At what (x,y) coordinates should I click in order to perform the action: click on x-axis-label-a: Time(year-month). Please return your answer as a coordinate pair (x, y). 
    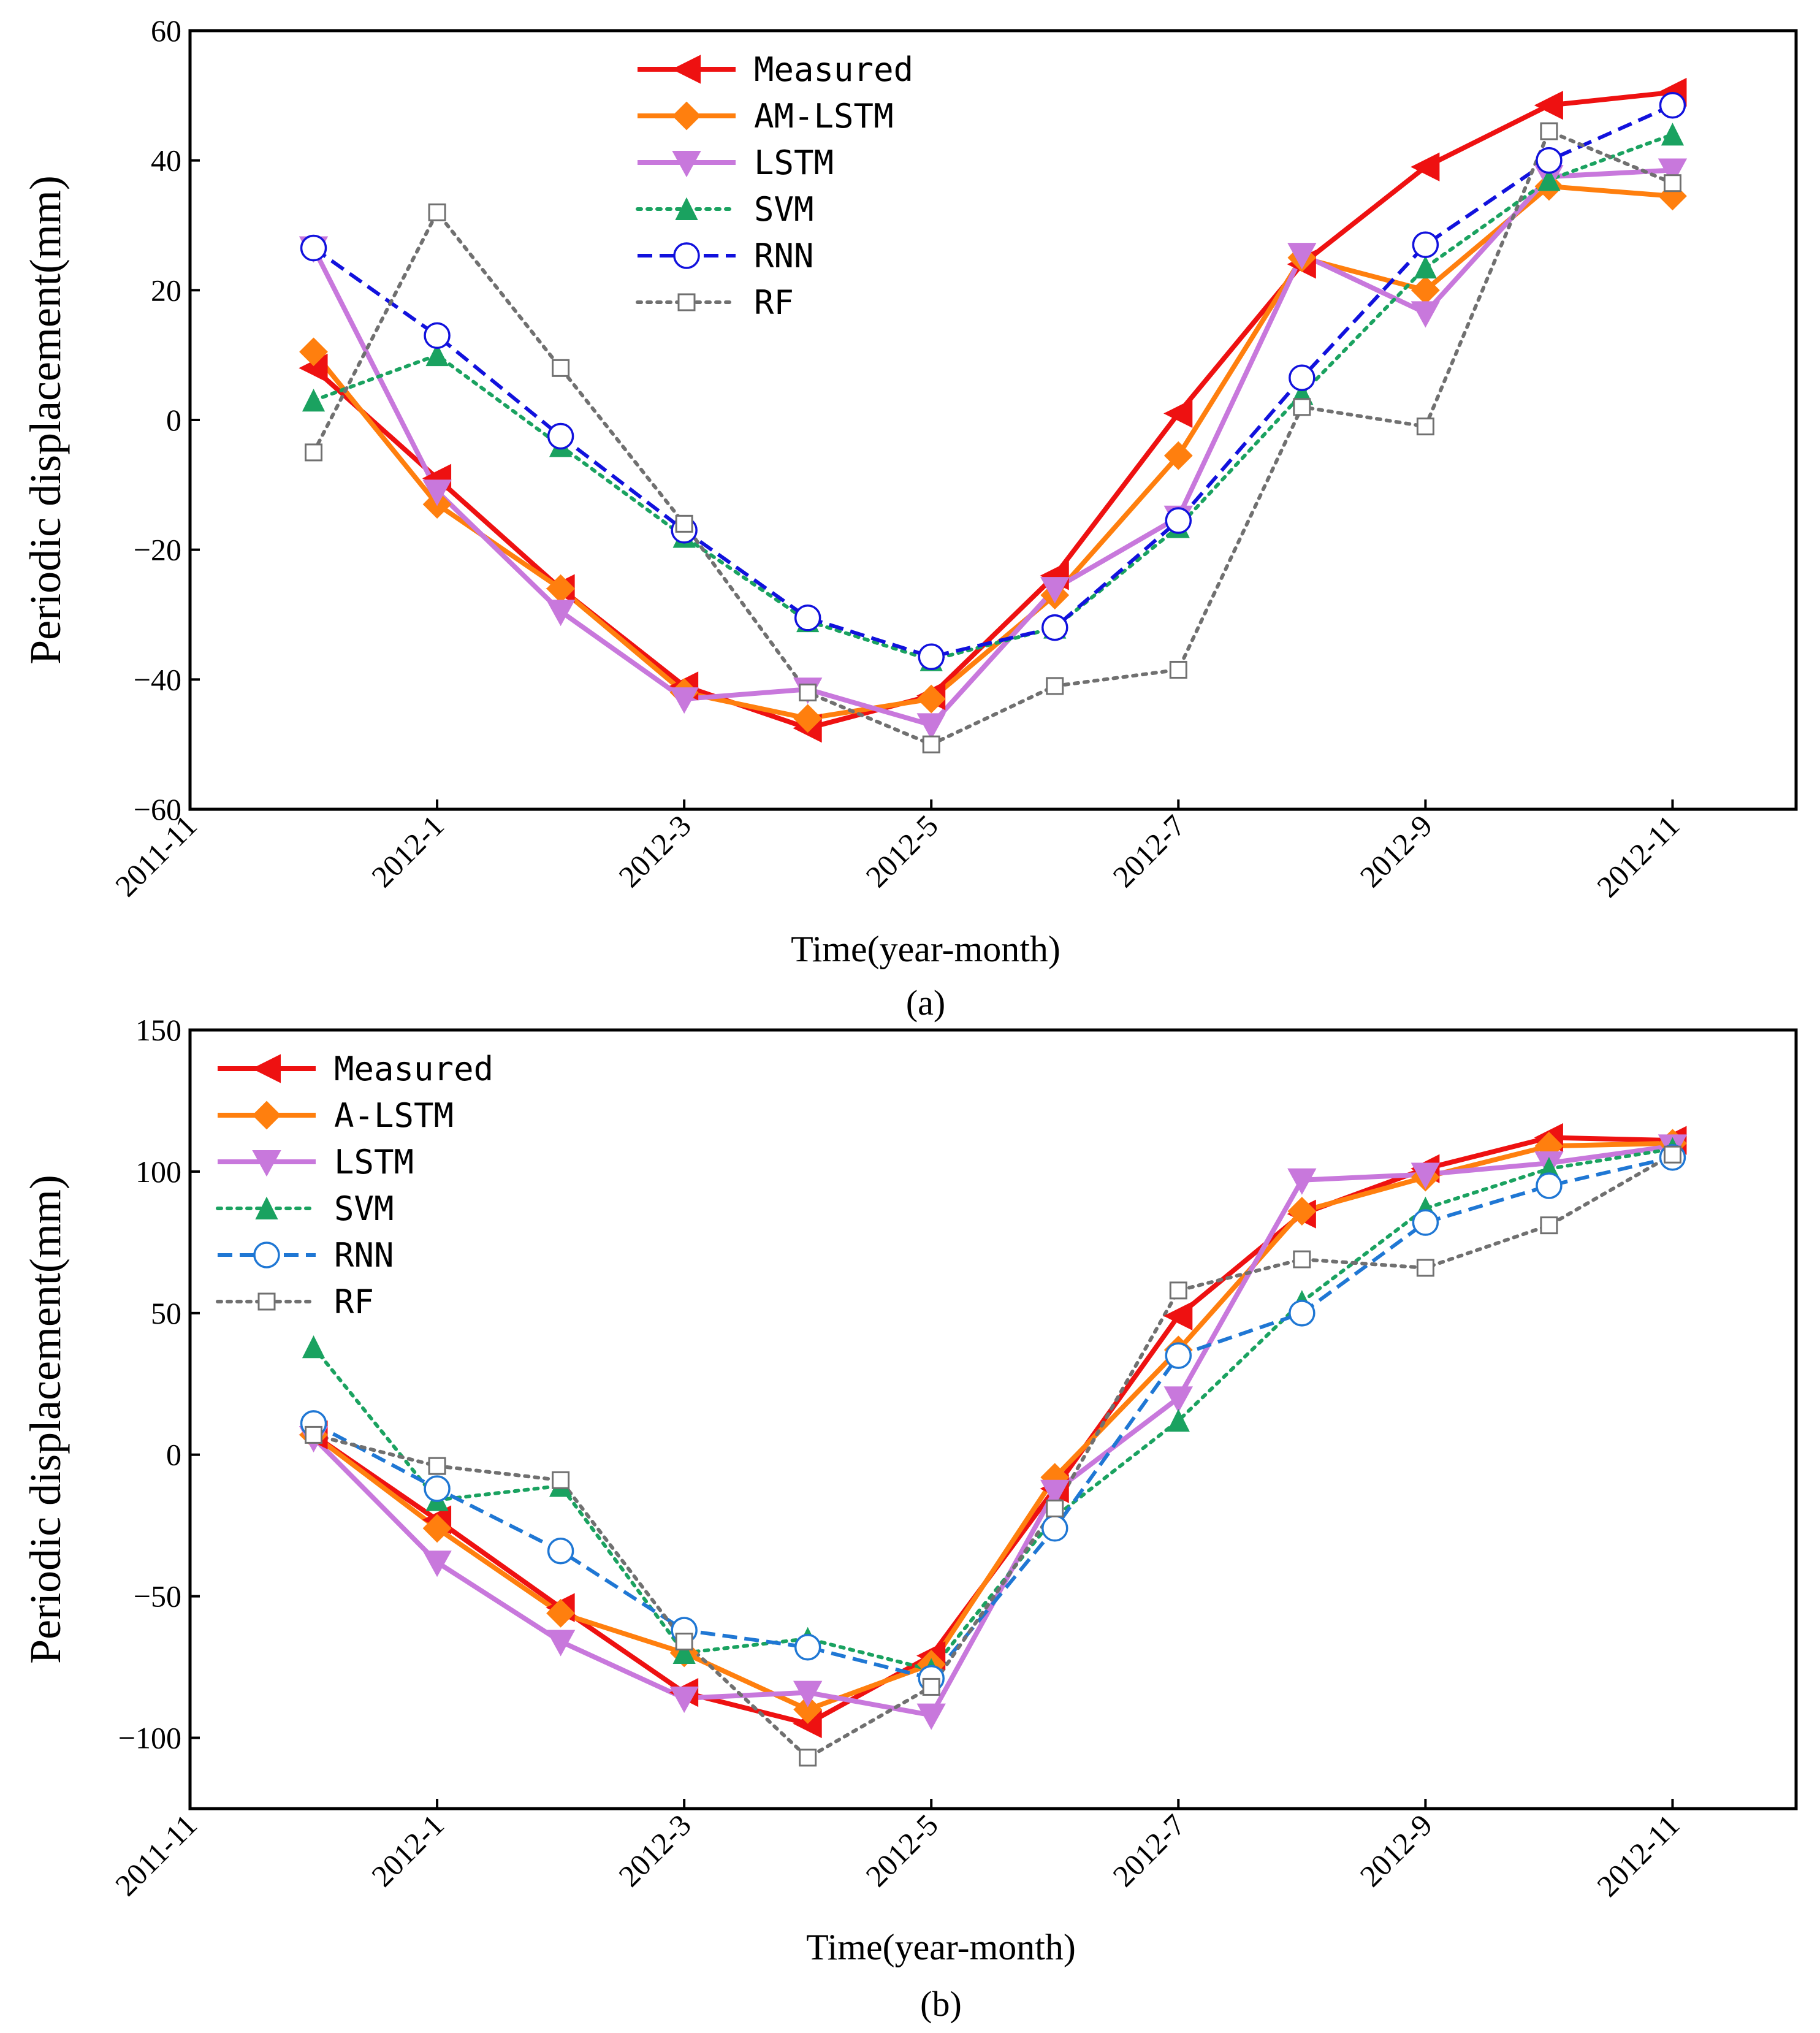
    Looking at the image, I should click on (925, 949).